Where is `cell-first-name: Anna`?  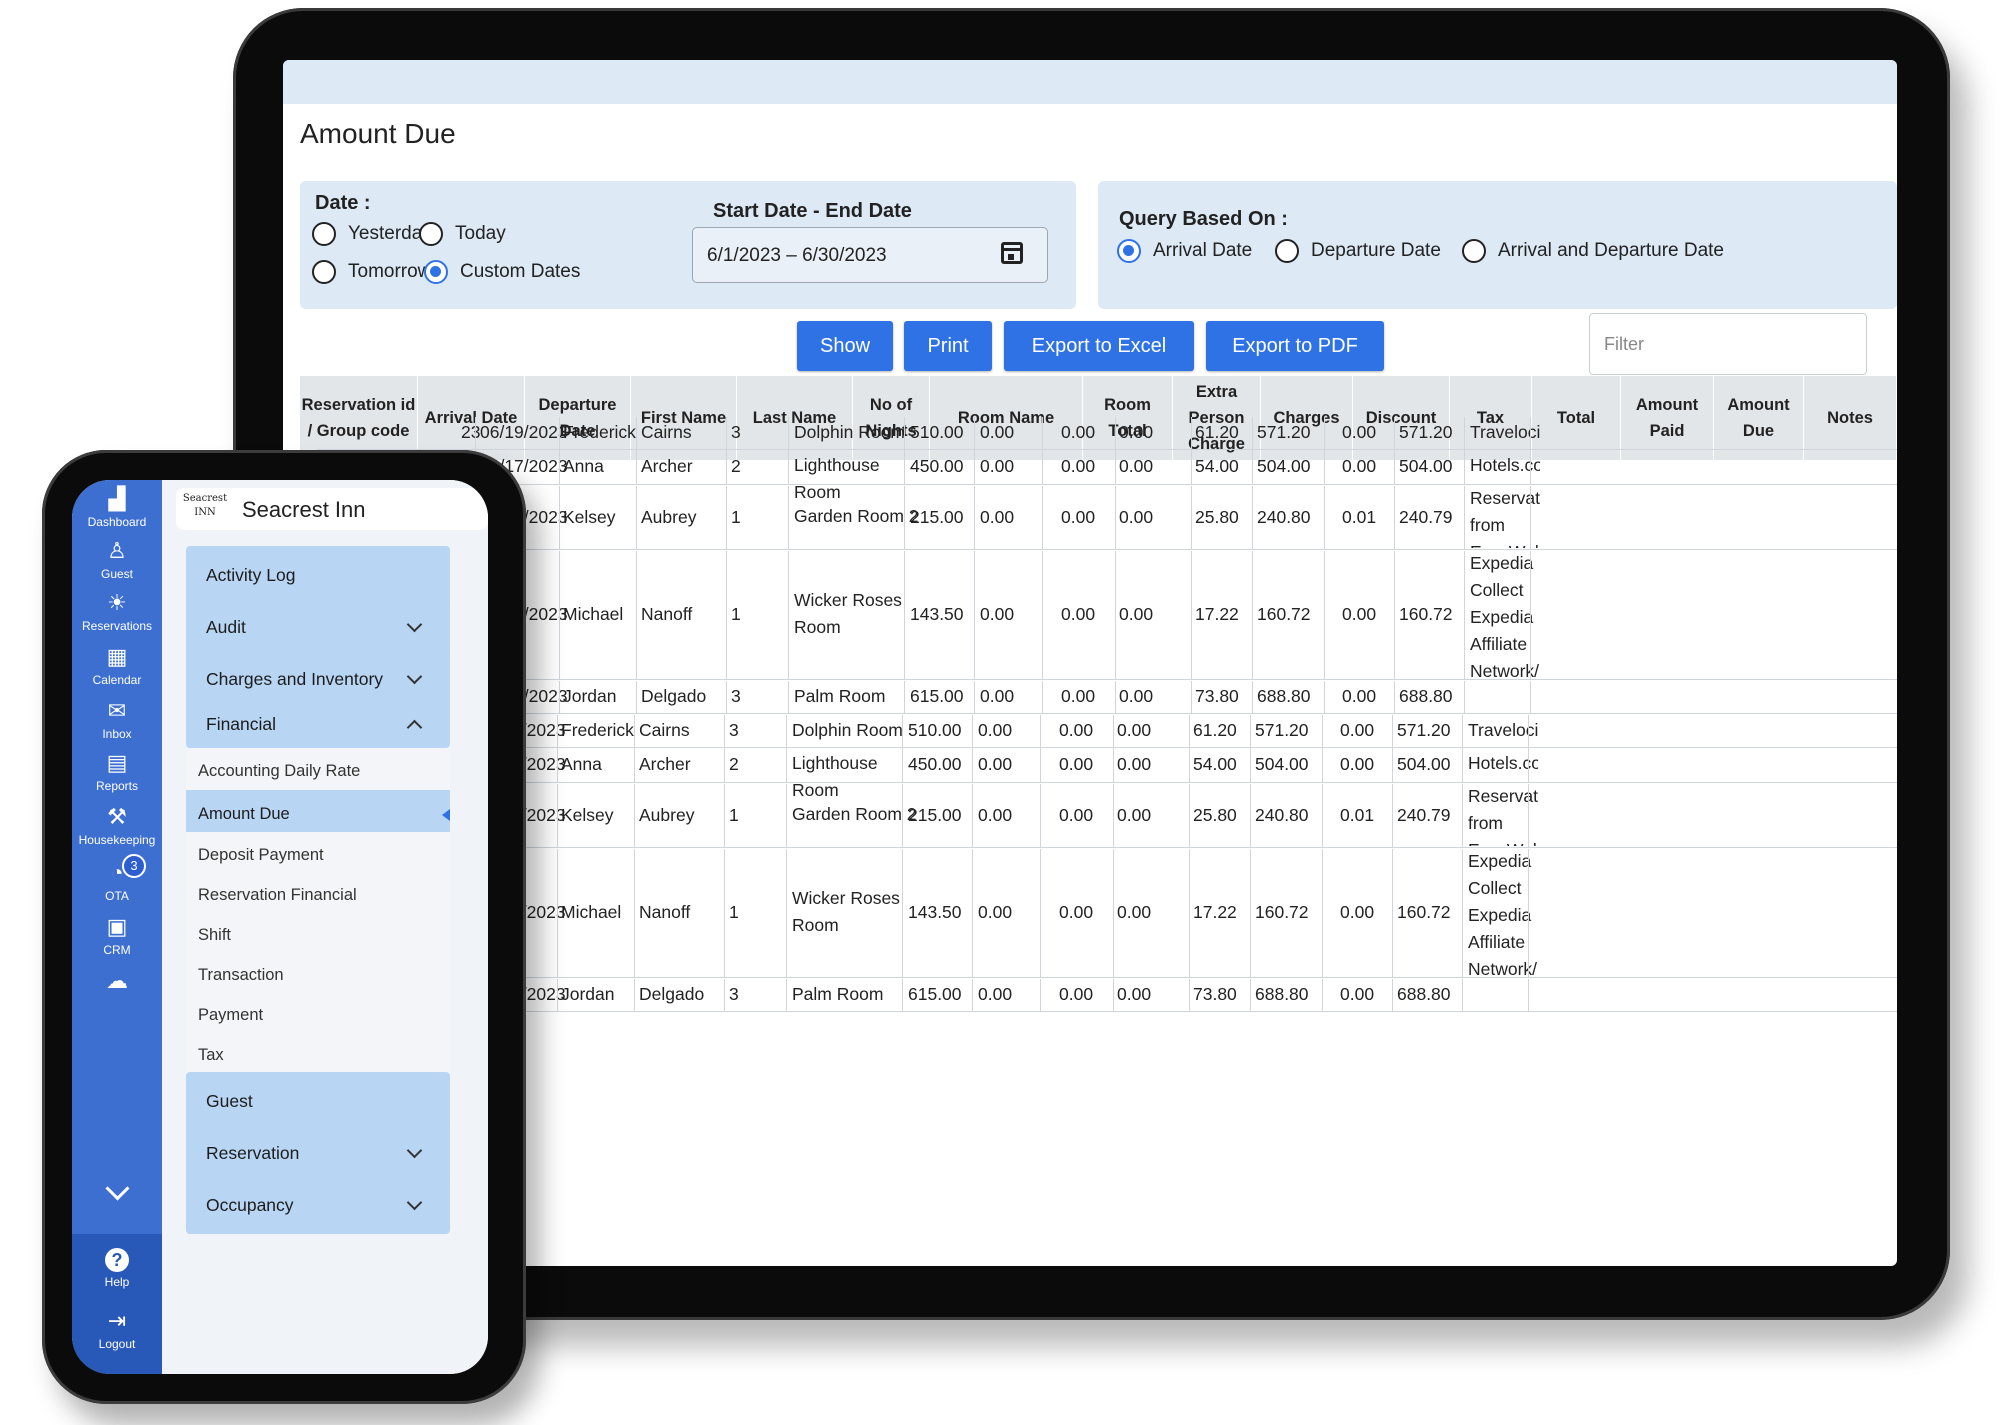
cell-first-name: Anna is located at coordinates (581, 763).